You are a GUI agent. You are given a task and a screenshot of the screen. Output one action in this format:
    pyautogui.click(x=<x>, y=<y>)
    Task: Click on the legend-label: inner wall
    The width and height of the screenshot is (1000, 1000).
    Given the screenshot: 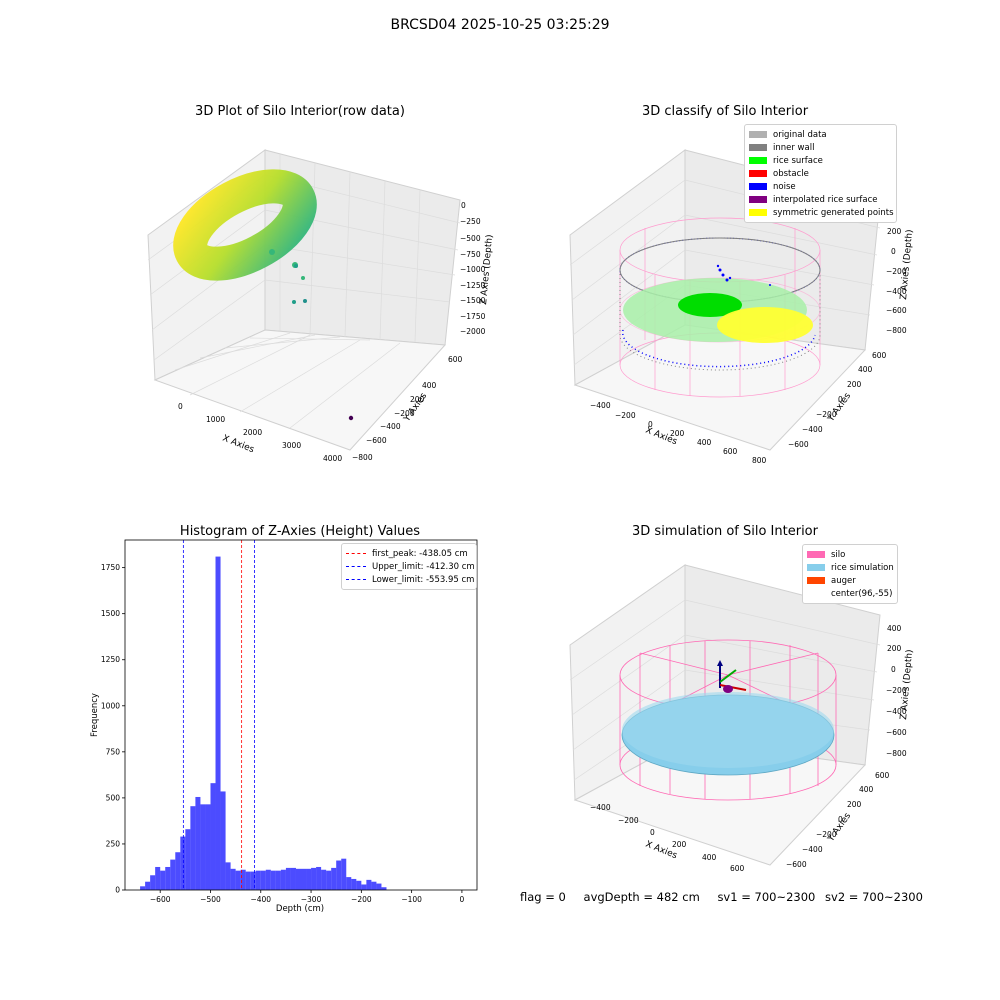 What is the action you would take?
    pyautogui.click(x=794, y=147)
    